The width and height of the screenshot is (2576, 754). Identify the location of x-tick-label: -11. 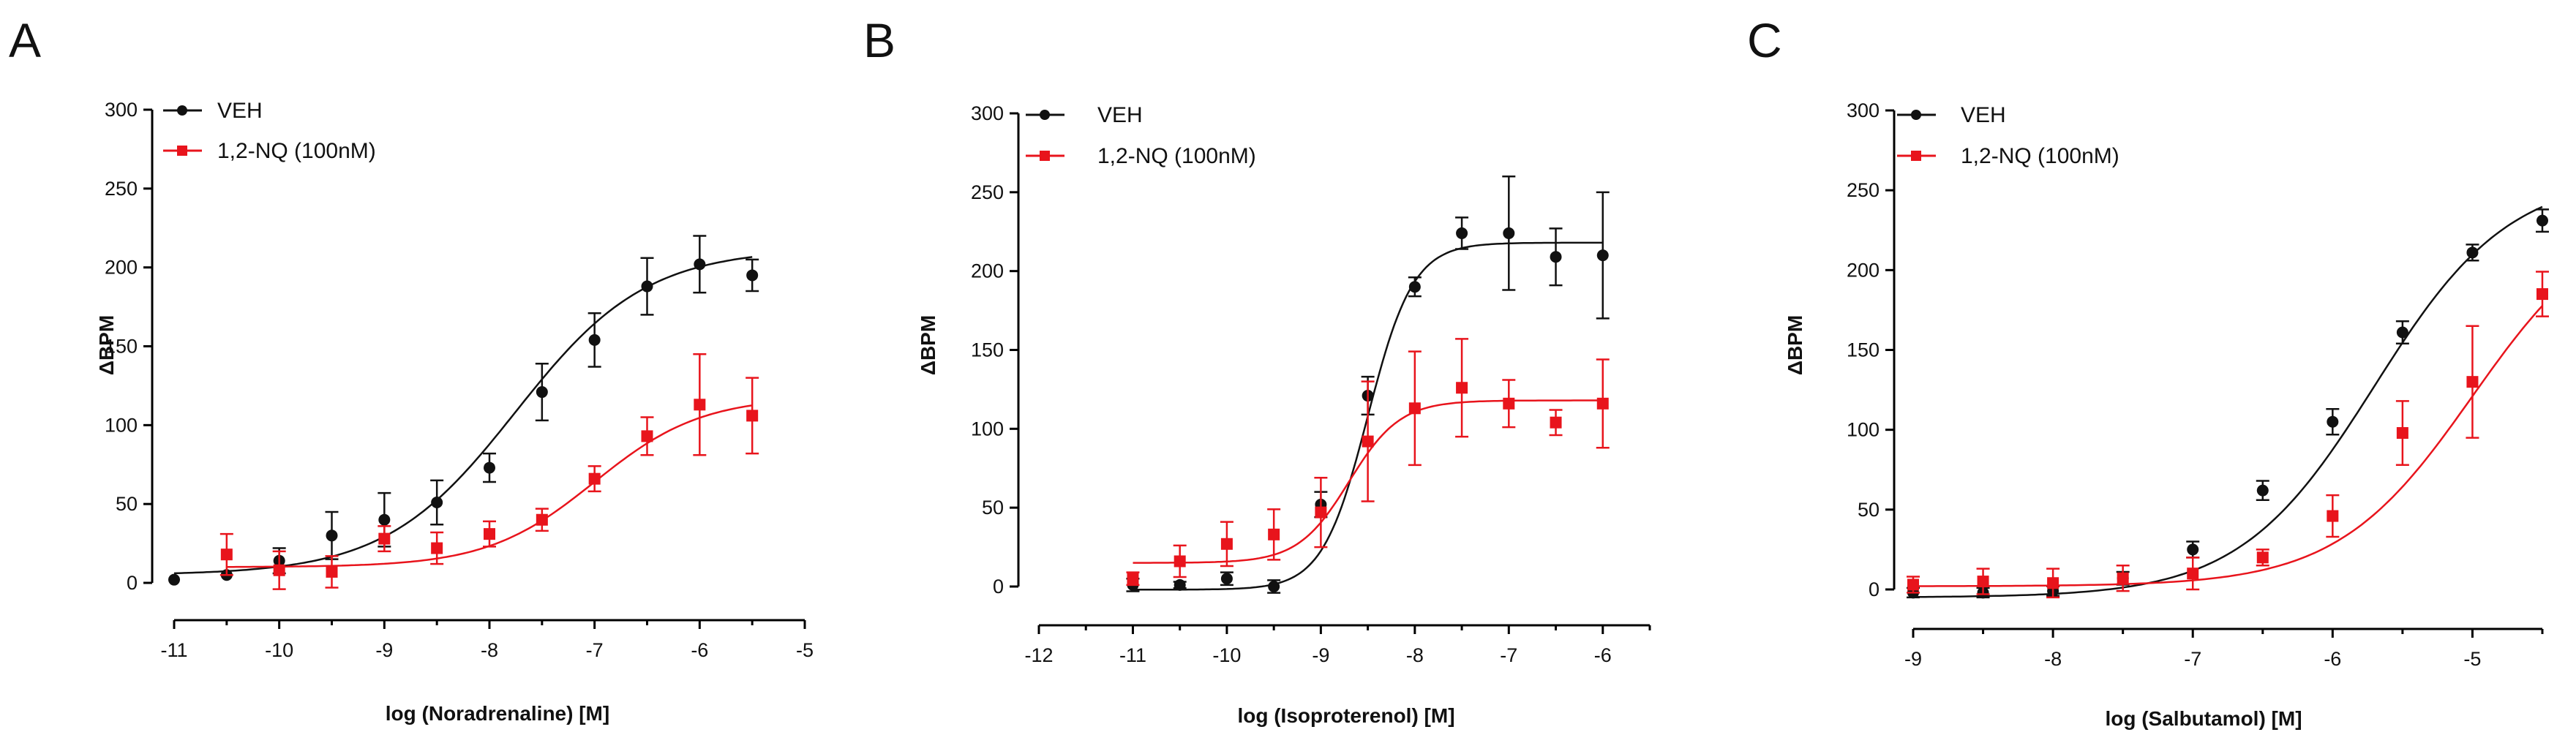
(1132, 655).